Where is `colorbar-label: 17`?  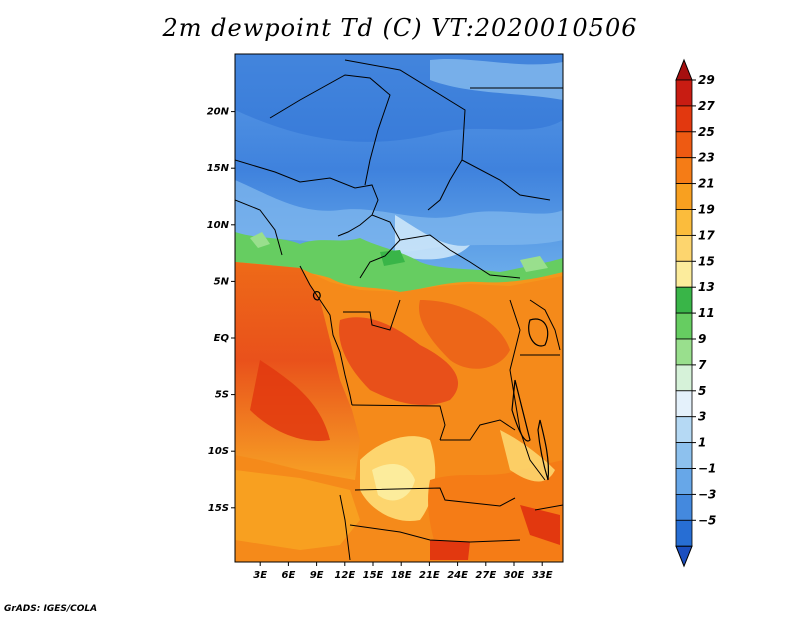 colorbar-label: 17 is located at coordinates (706, 235).